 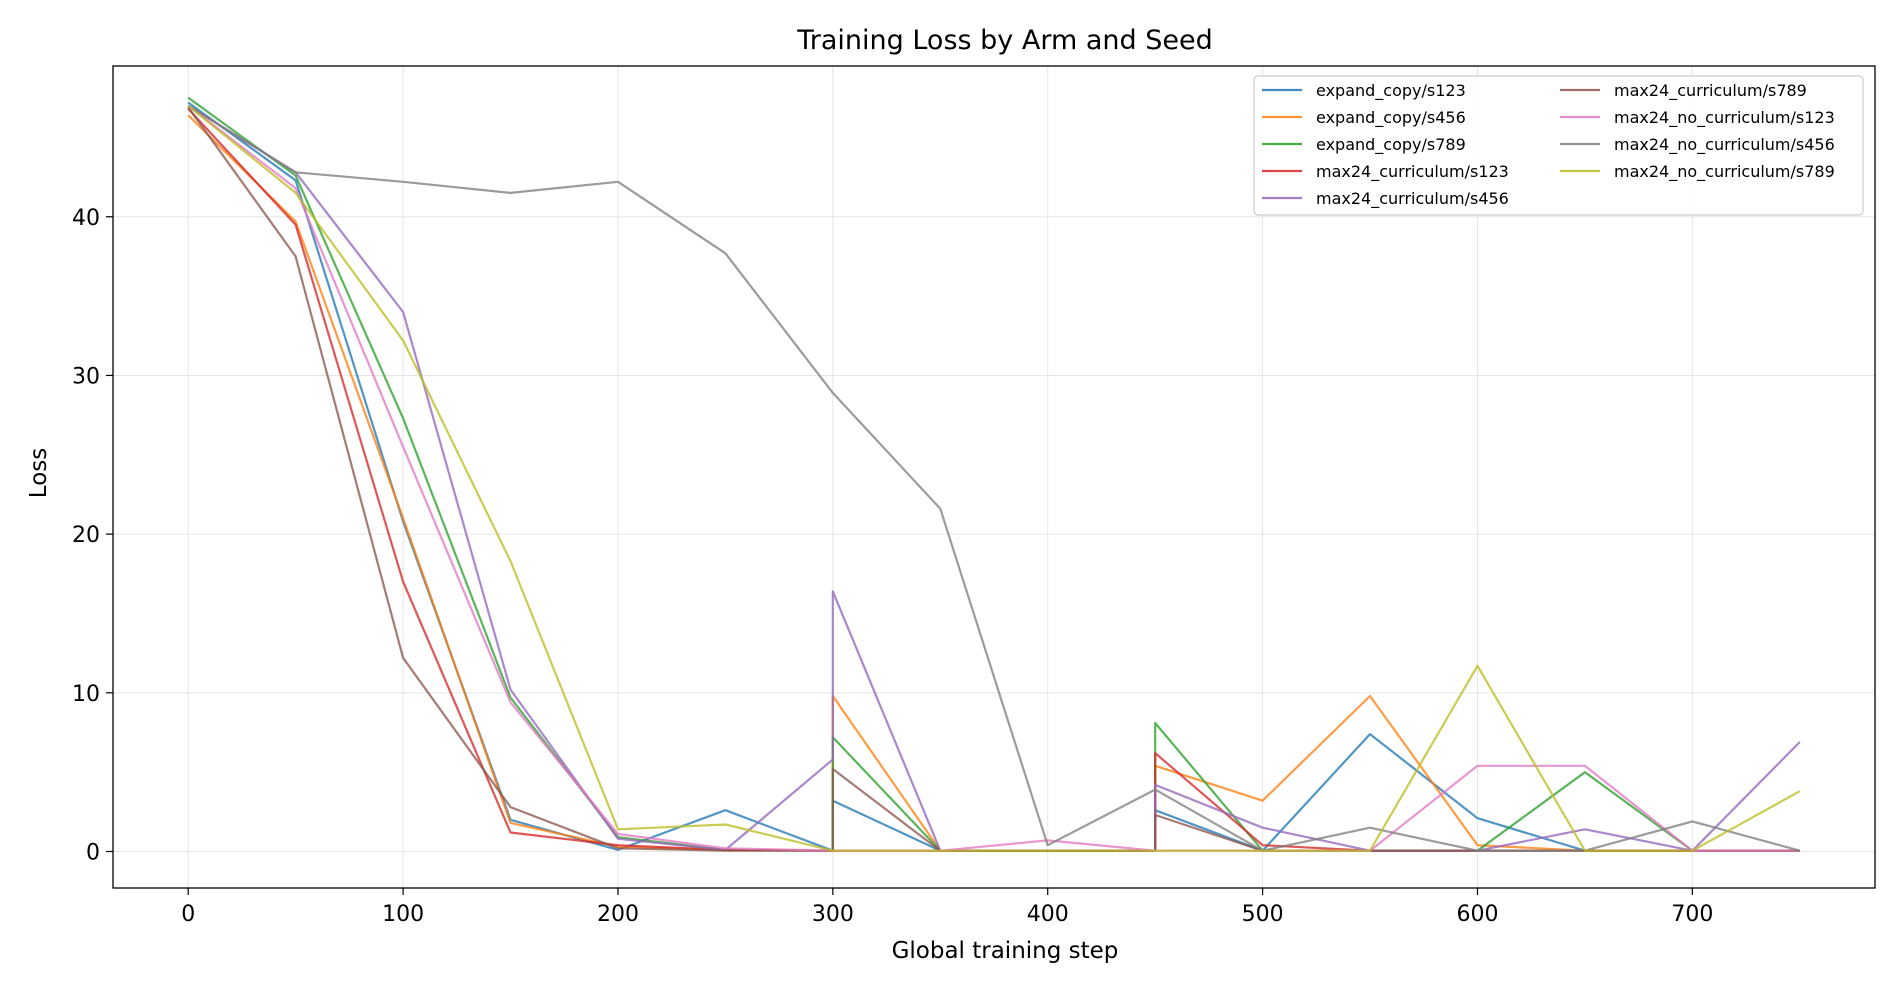 I want to click on x-tick-label: 0, so click(x=188, y=914).